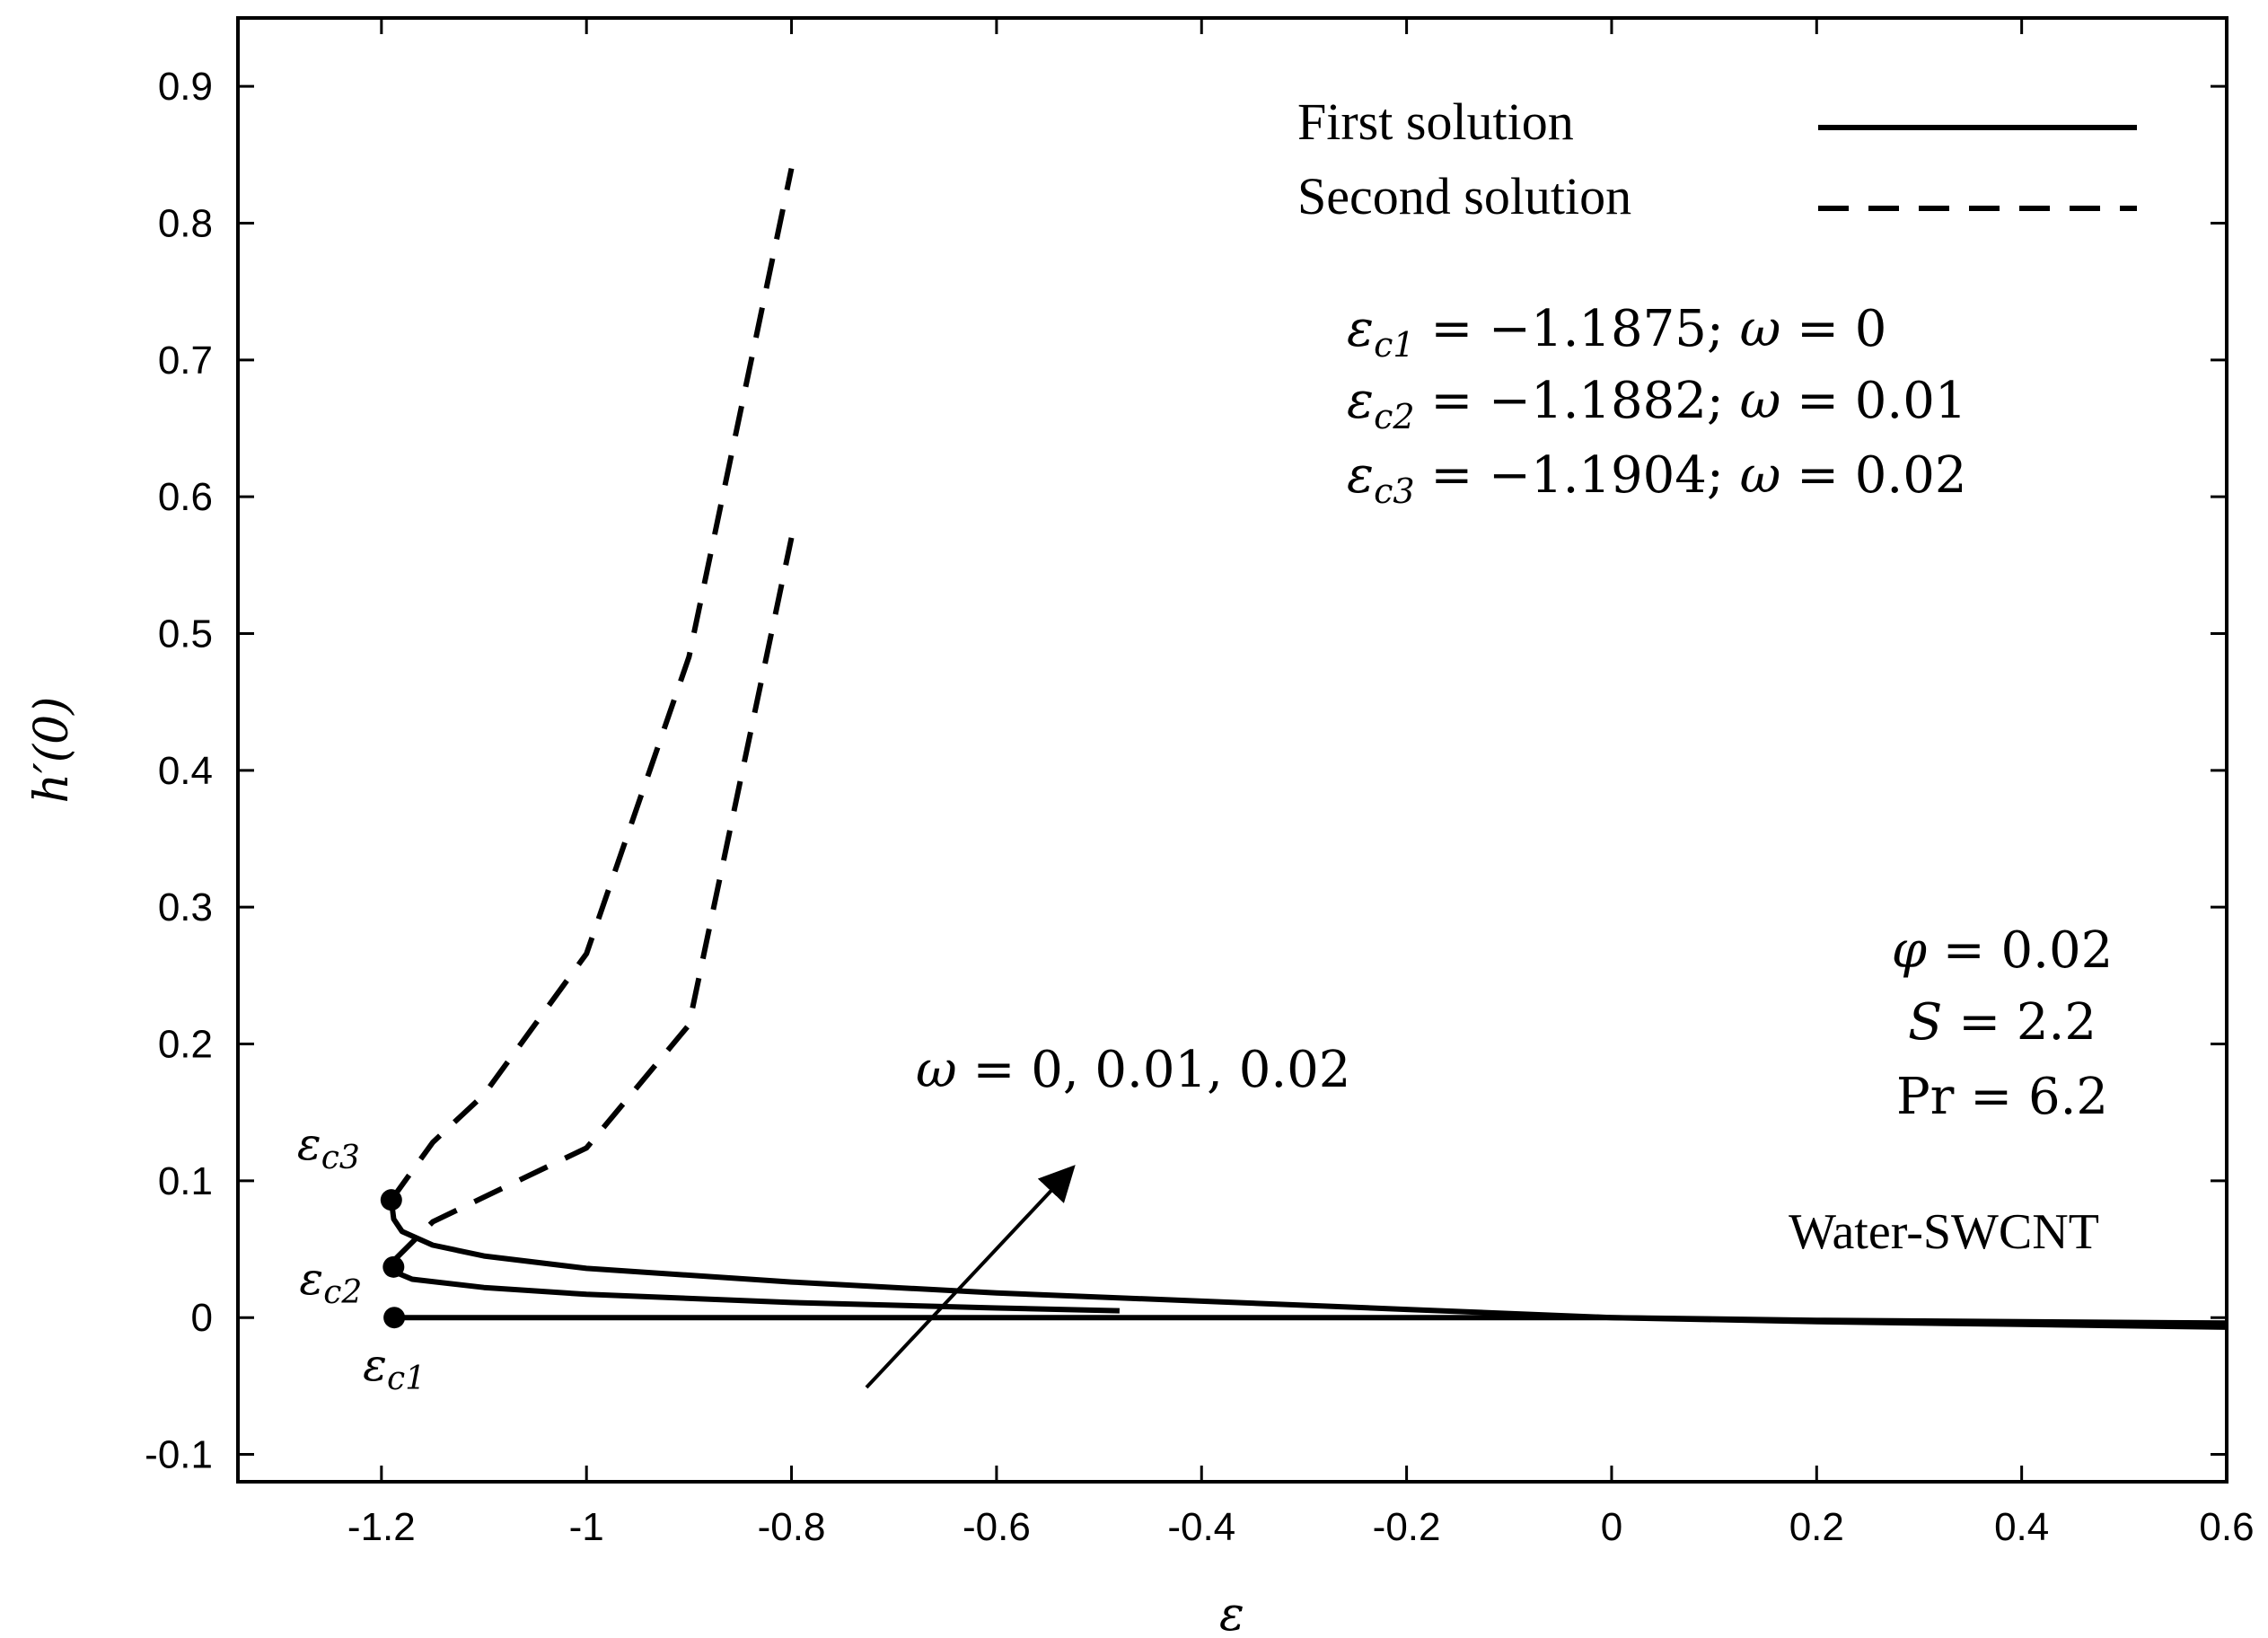  I want to click on y-tick-label: 0, so click(202, 1318).